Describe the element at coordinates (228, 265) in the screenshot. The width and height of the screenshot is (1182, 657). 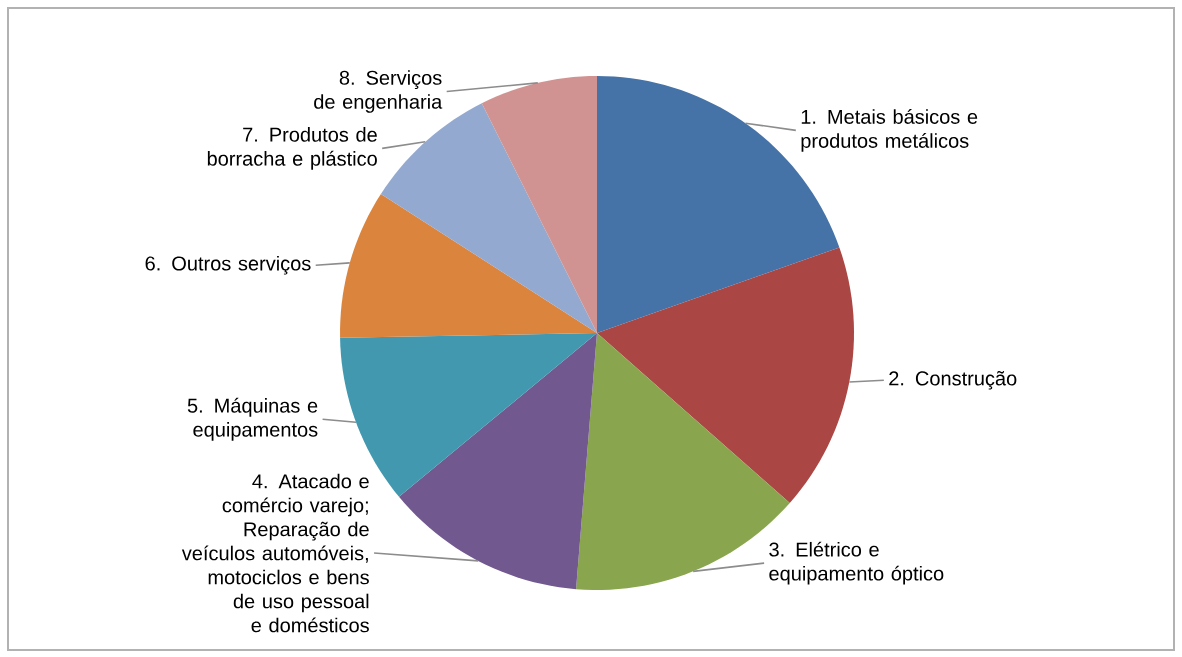
I see `slice-label: 6. Outros serviços` at that location.